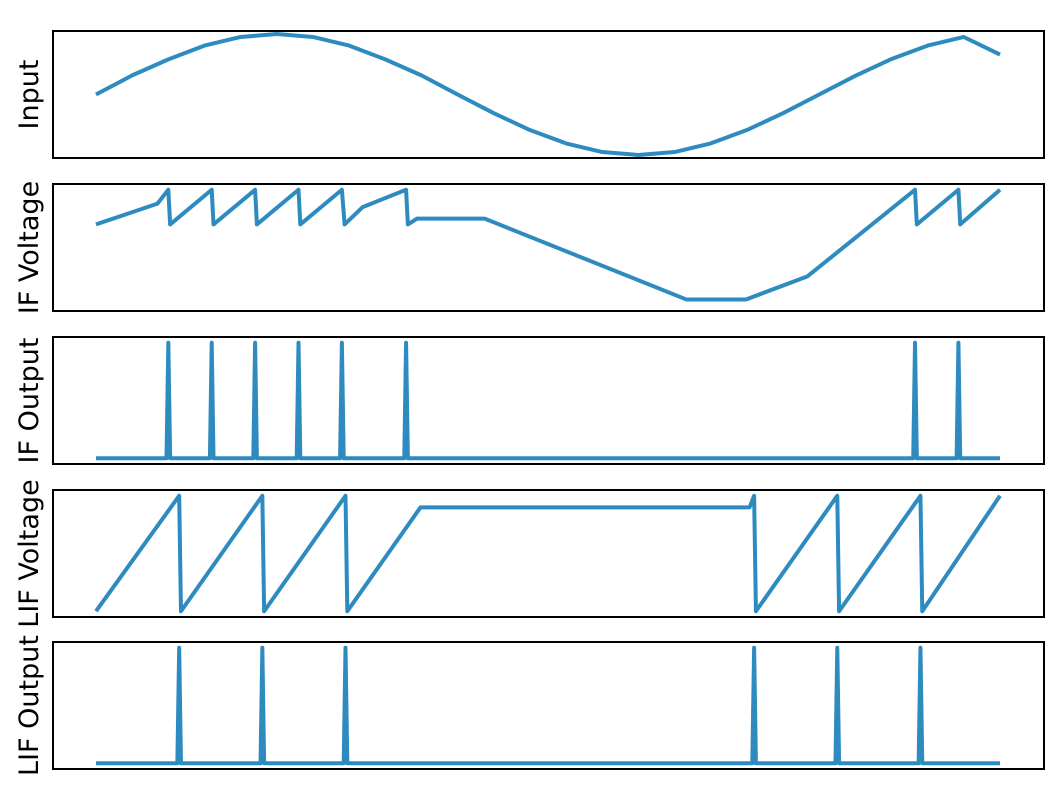 This screenshot has height=794, width=1062. What do you see at coordinates (29, 95) in the screenshot?
I see `y-axis-label: Input` at bounding box center [29, 95].